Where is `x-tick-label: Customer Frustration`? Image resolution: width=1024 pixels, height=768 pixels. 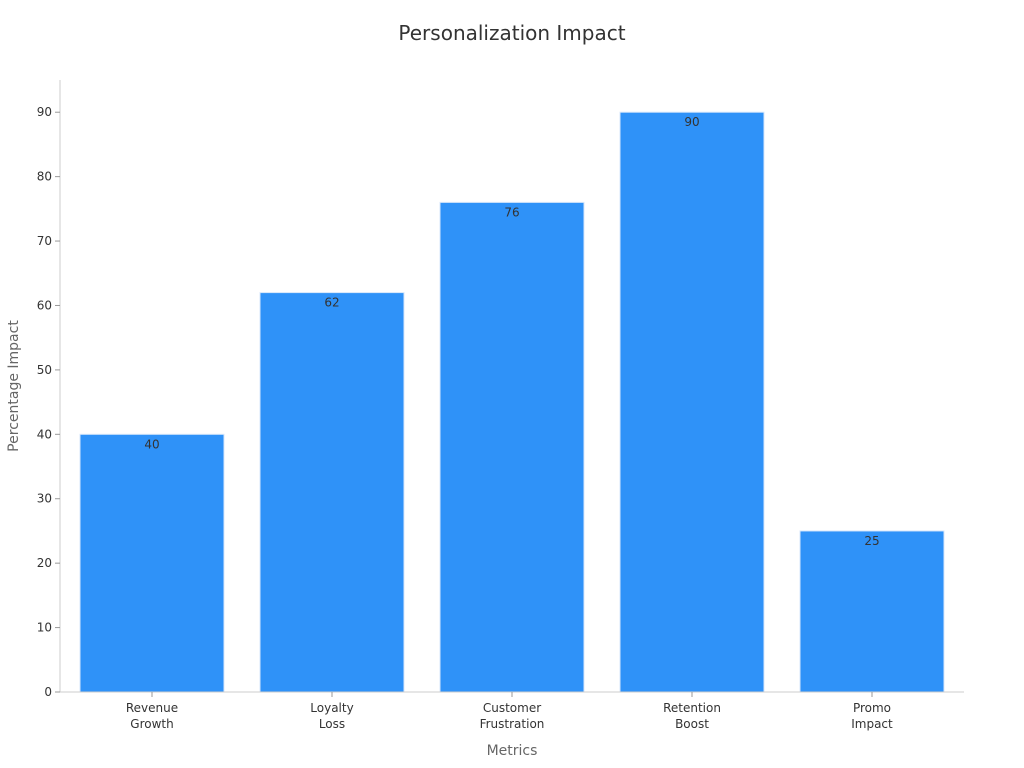 x-tick-label: Customer Frustration is located at coordinates (512, 716).